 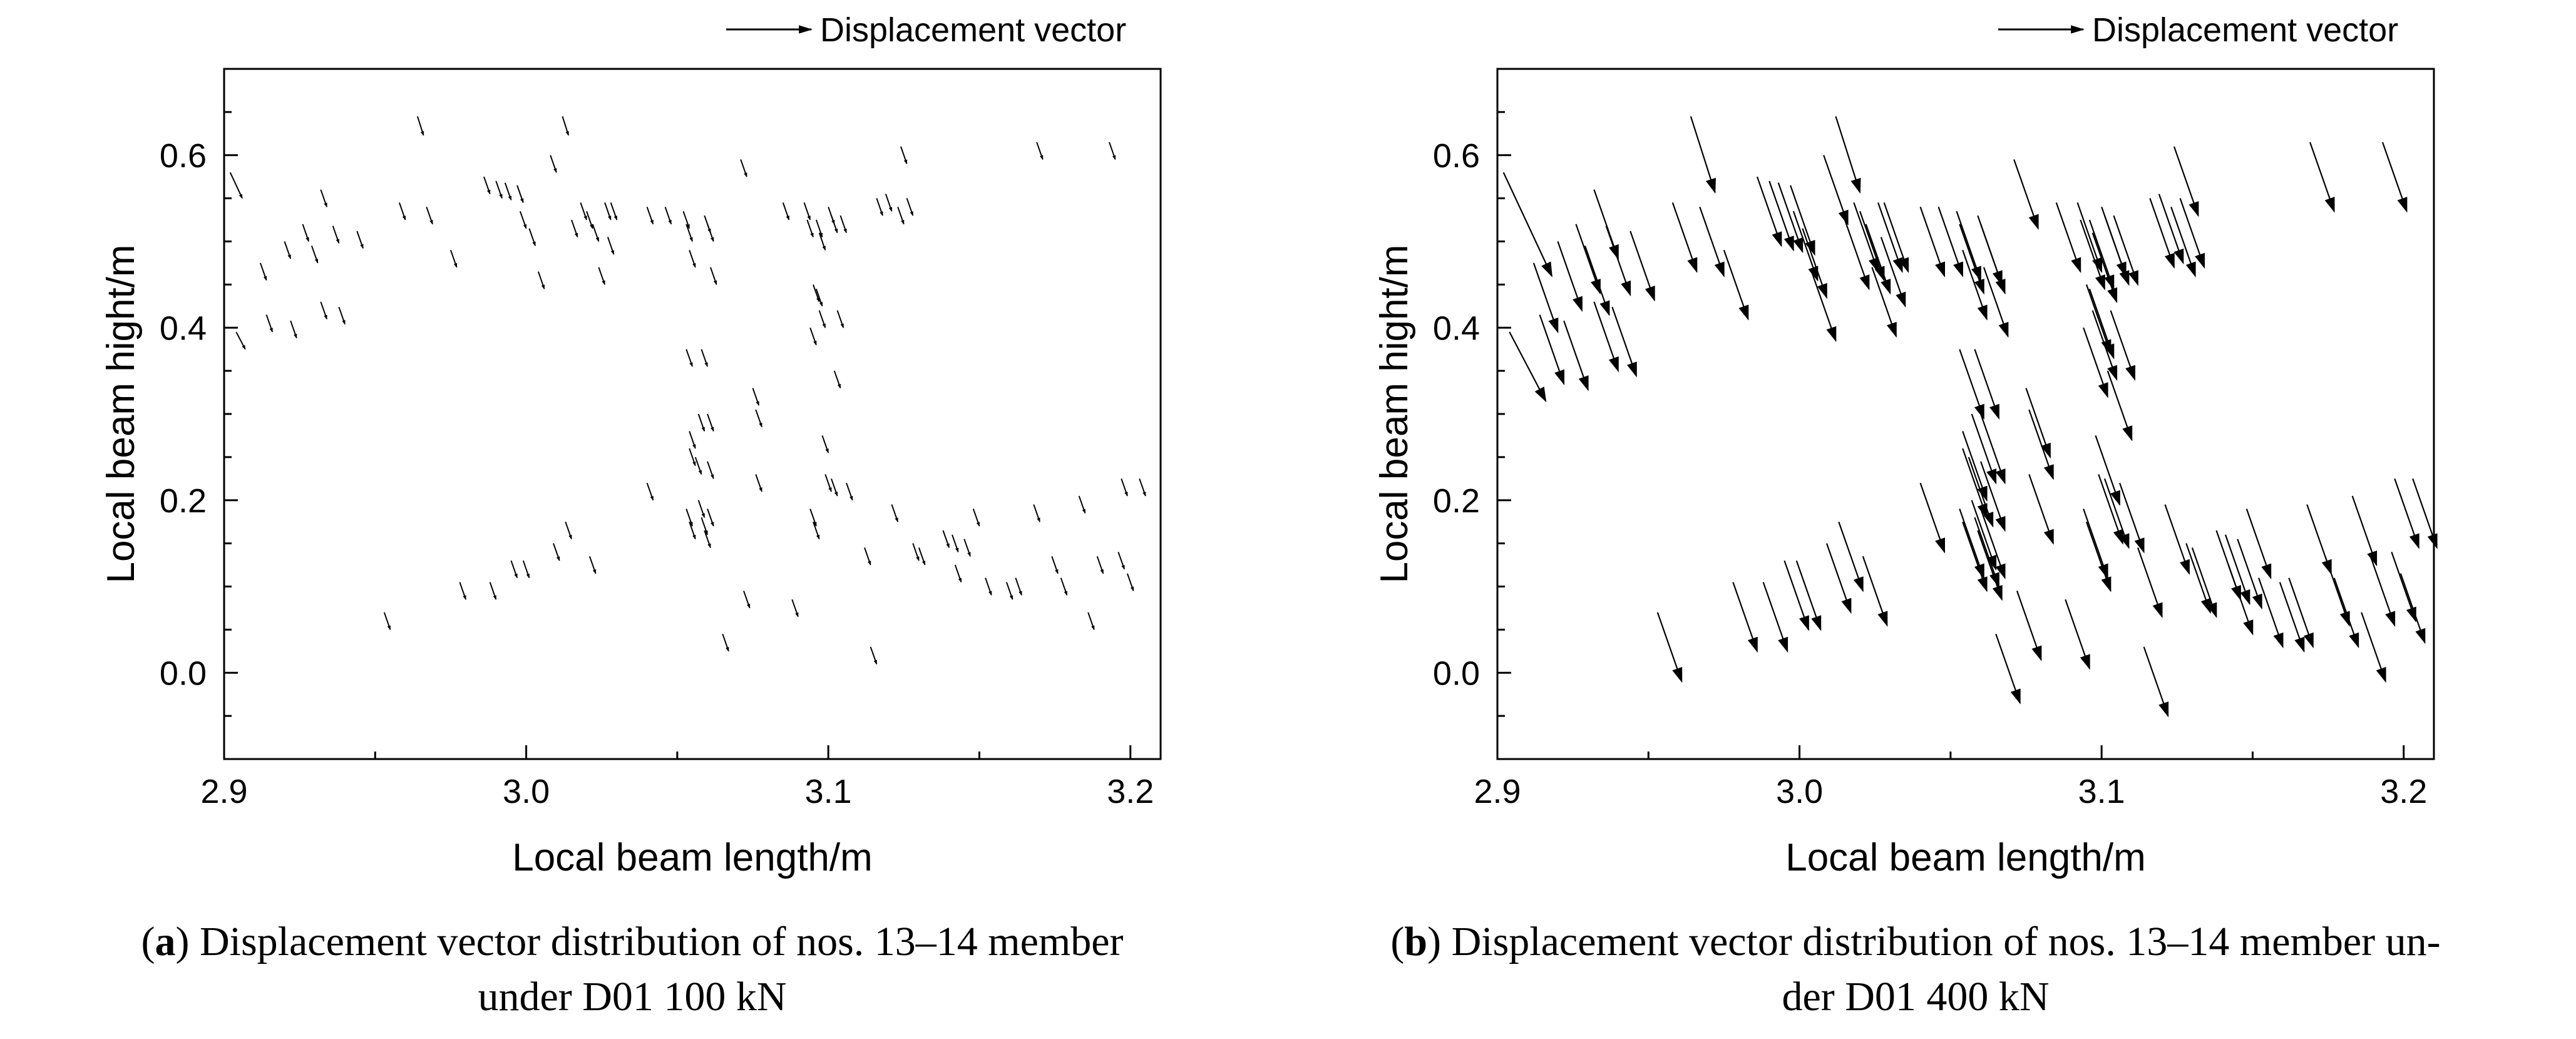 I want to click on x-ticks-b, so click(x=1950, y=752).